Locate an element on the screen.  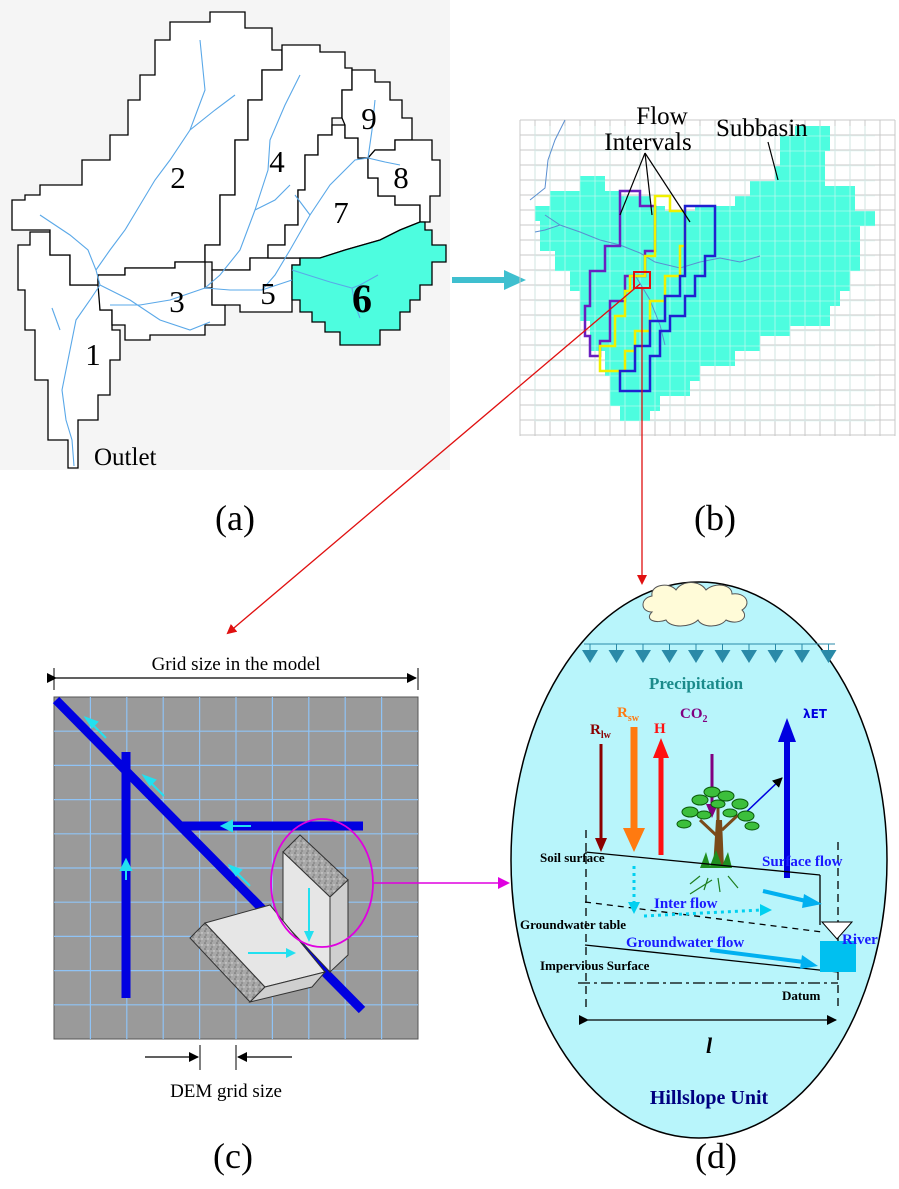
subbasin-1-label: 1 is located at coordinates (93, 354).